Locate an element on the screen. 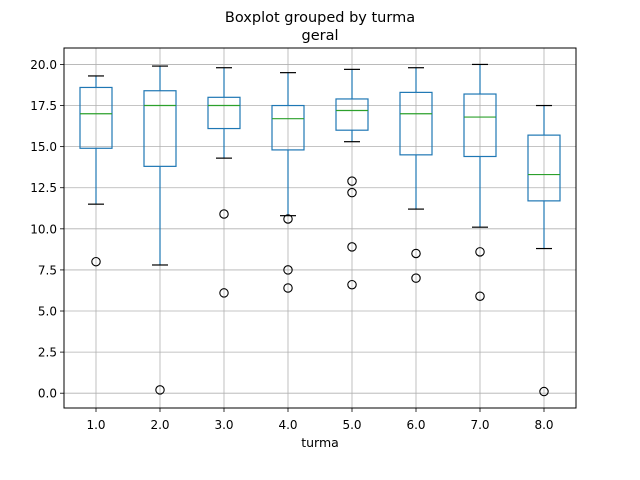 This screenshot has height=480, width=640. box-group-7.0 is located at coordinates (480, 182).